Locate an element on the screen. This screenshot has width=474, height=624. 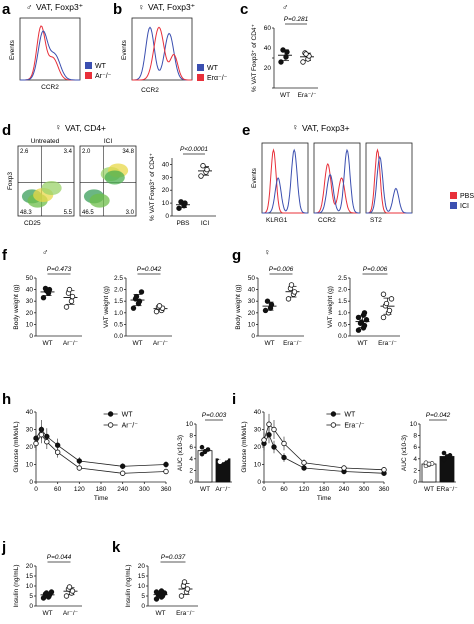
panel-j-ytick-label: 15 is located at coordinates (30, 576).